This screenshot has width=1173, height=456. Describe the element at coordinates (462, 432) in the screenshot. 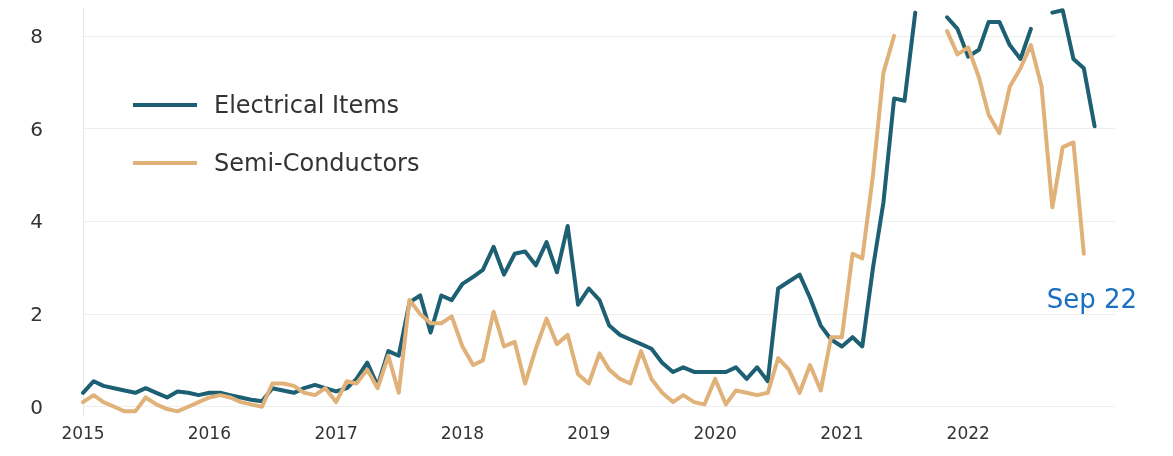

I see `x-tick-label: 2018` at that location.